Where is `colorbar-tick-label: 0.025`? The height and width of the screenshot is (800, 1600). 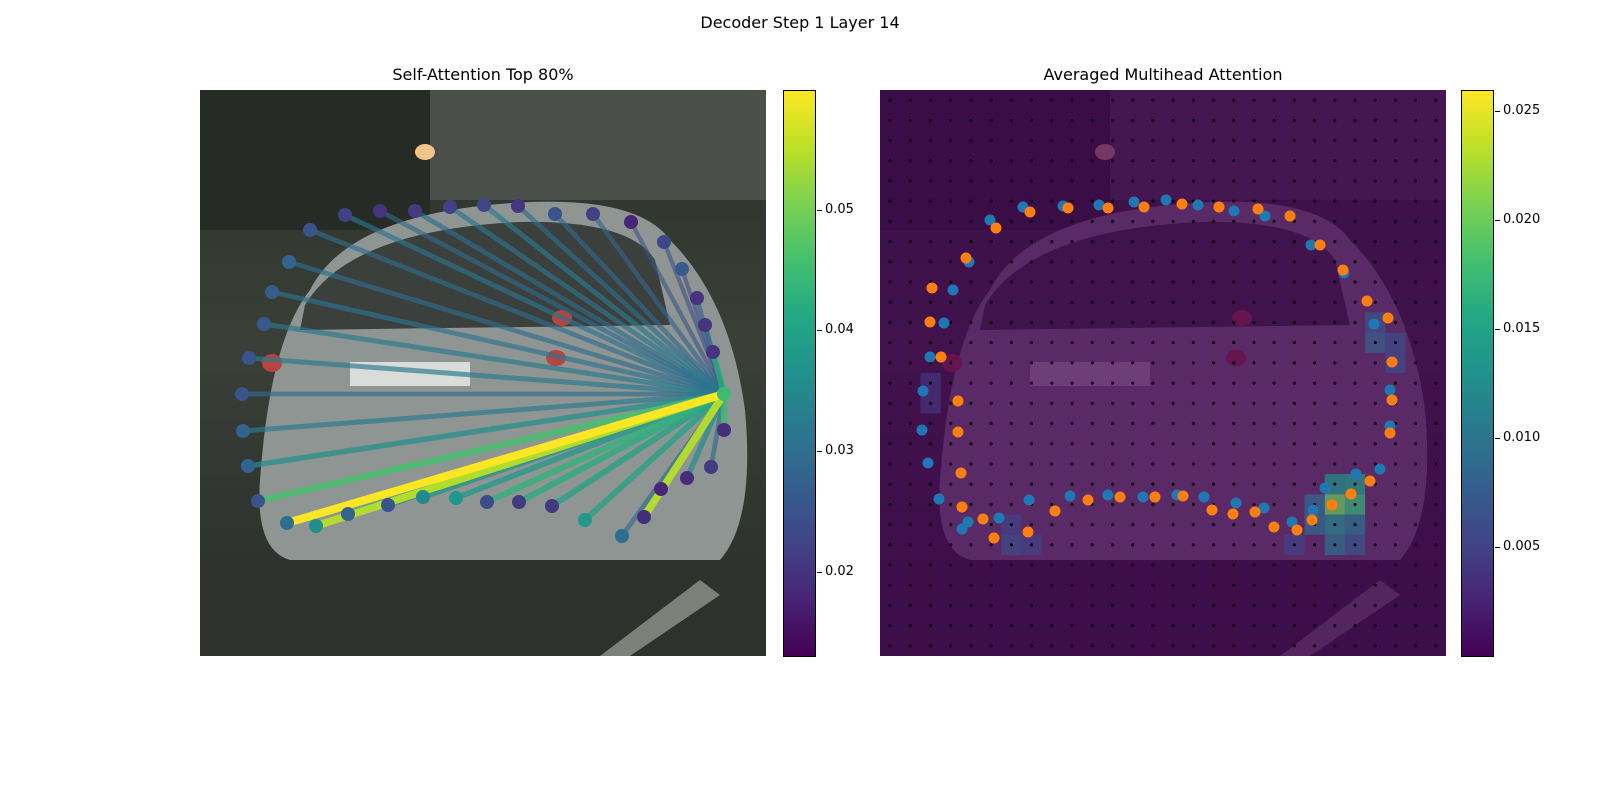 colorbar-tick-label: 0.025 is located at coordinates (1517, 110).